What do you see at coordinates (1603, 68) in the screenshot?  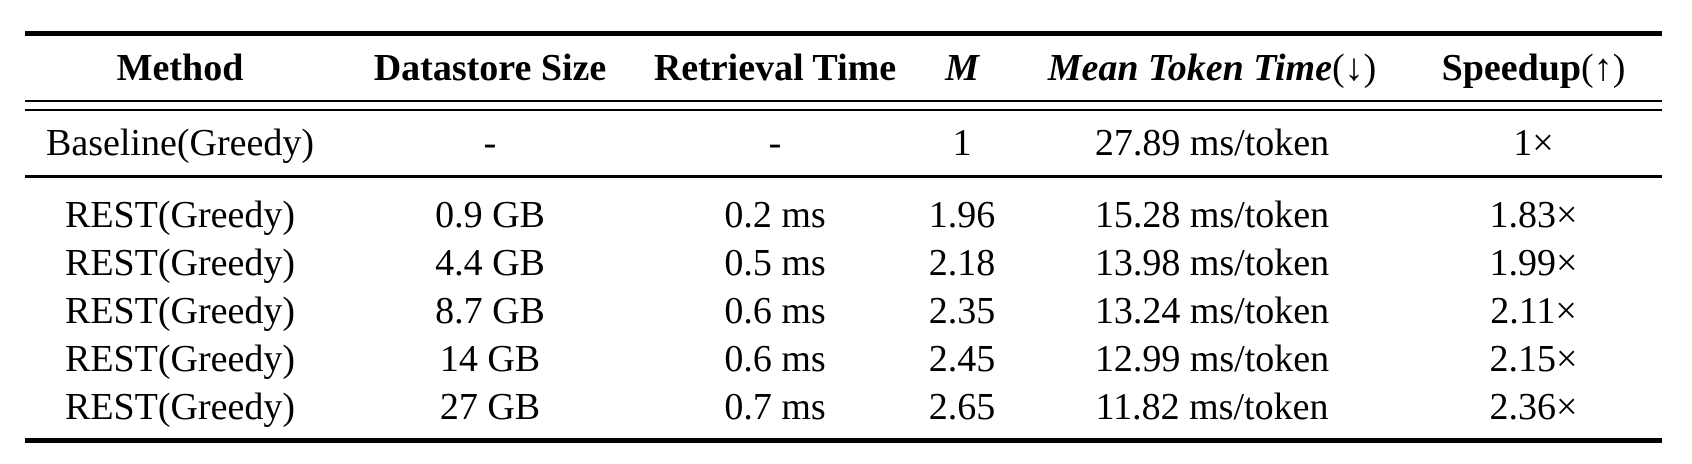 I see `column-header-up-arrow-icon: (↑)` at bounding box center [1603, 68].